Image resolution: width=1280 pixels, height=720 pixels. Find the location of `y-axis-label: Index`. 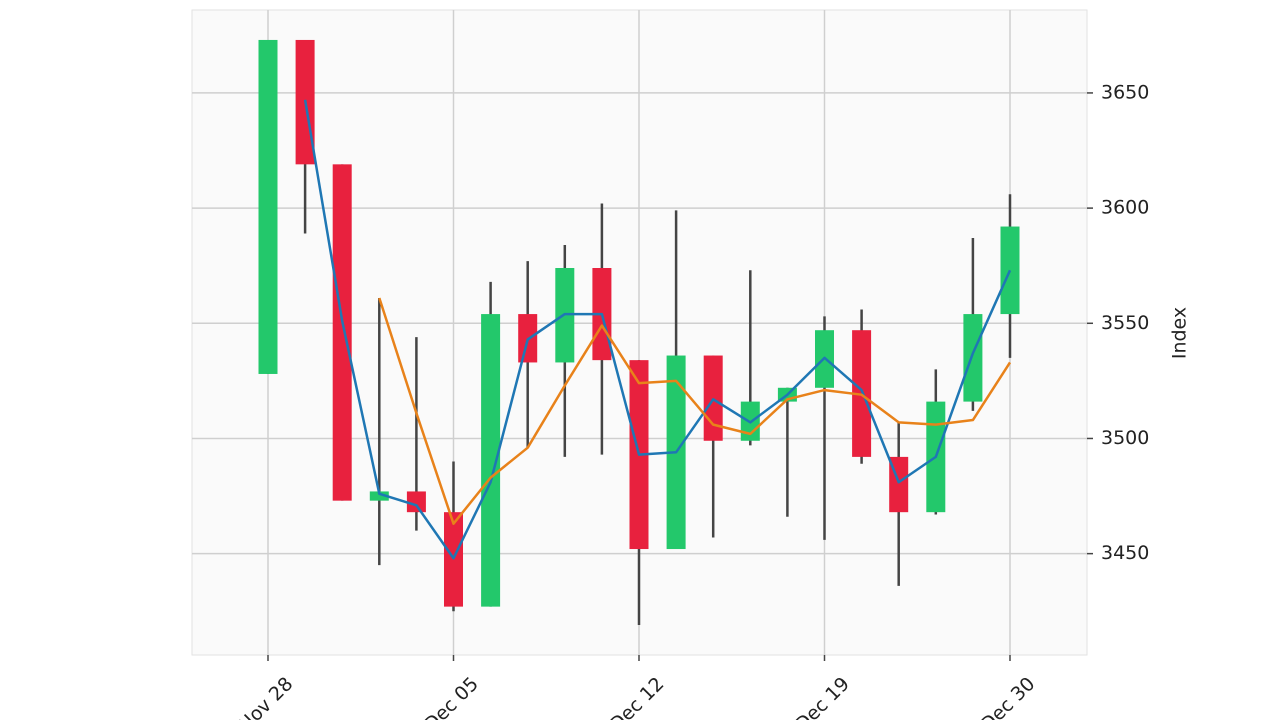

y-axis-label: Index is located at coordinates (1180, 333).